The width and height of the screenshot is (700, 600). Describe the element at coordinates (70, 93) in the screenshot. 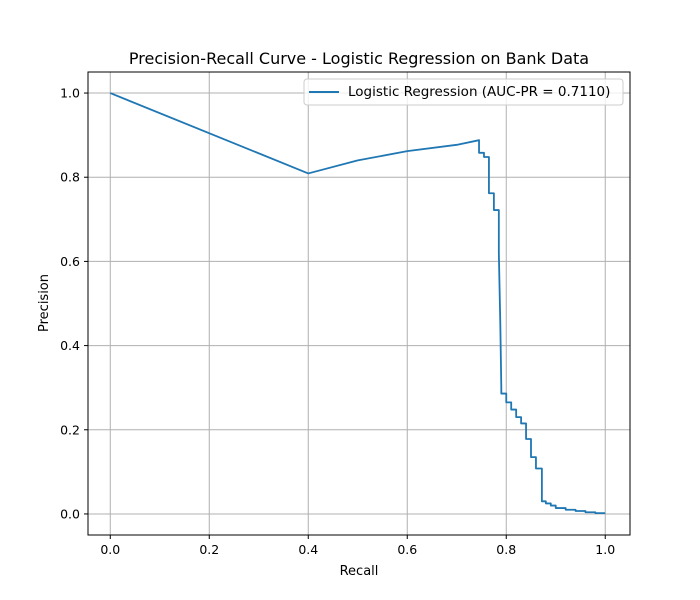

I see `y-tick-label: 1.0` at that location.